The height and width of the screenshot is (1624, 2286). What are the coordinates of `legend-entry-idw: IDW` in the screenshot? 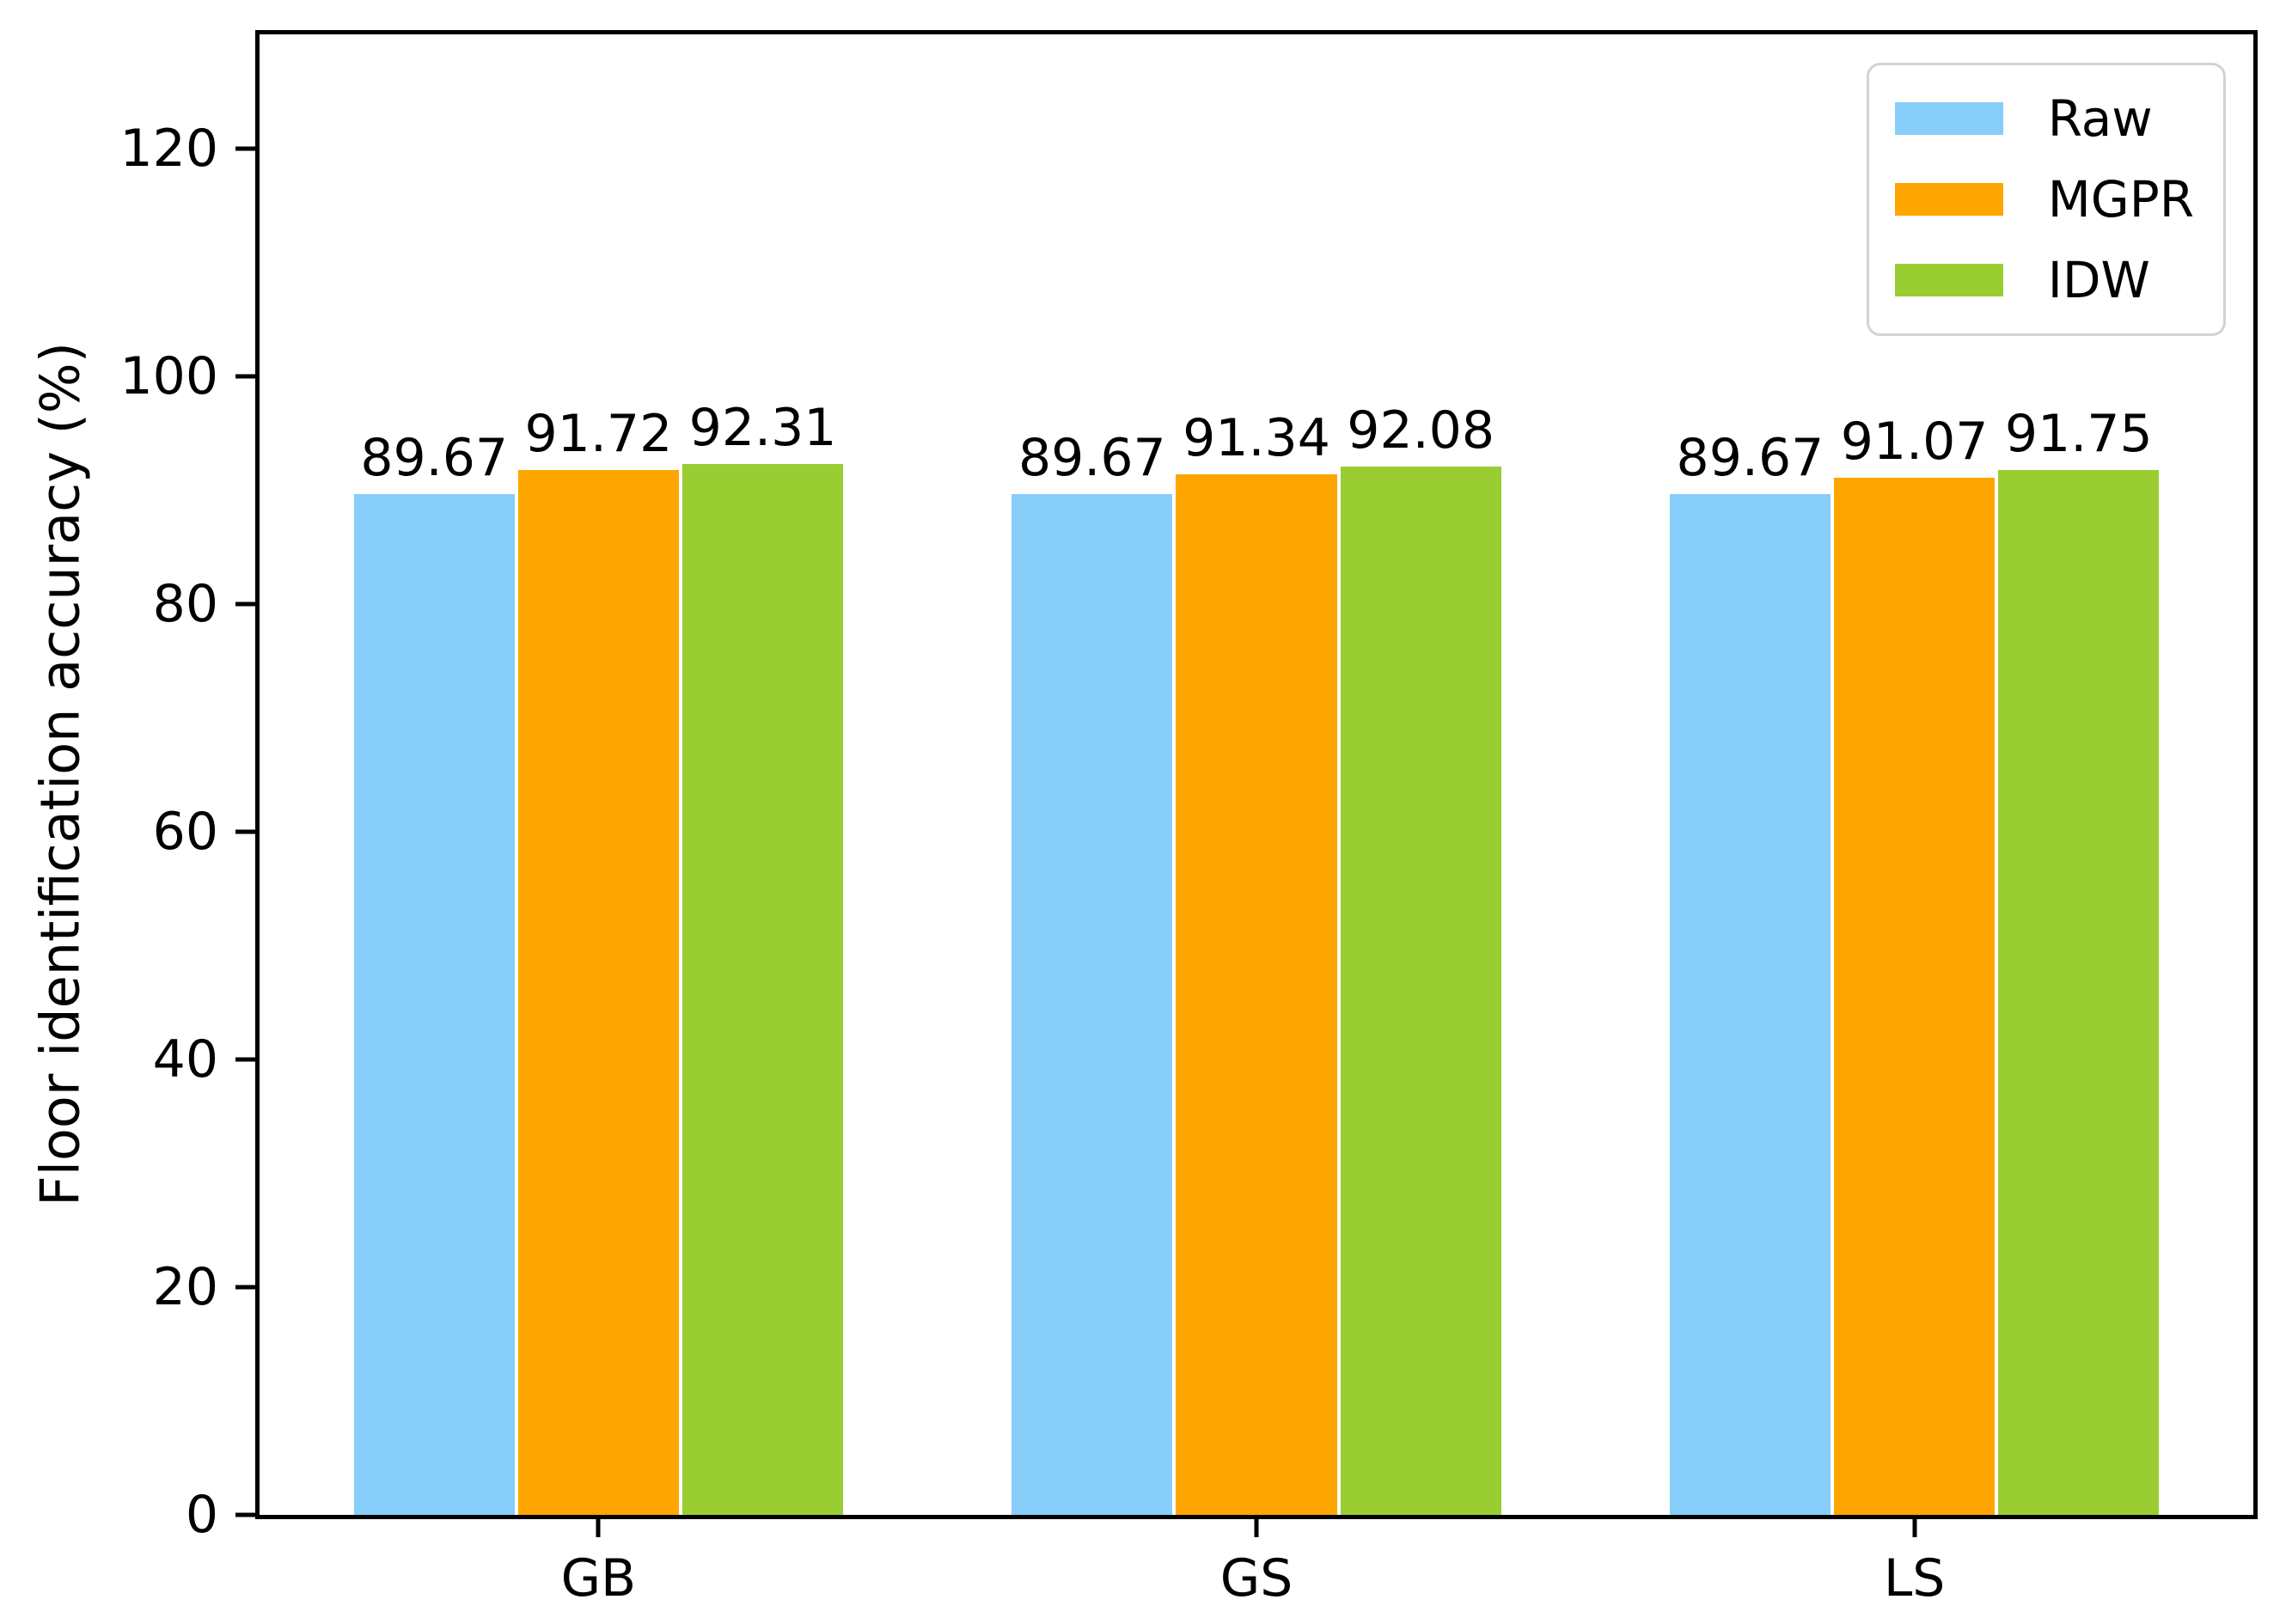 It's located at (2044, 280).